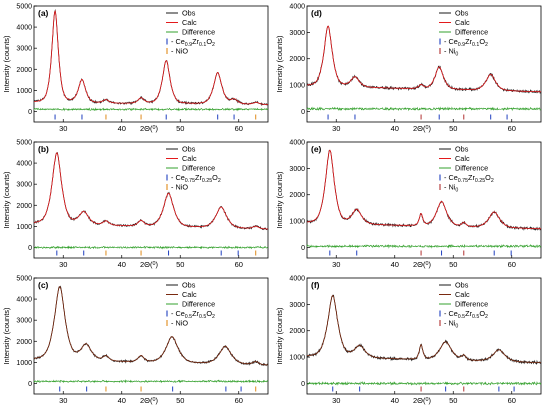 This screenshot has width=550, height=407. Describe the element at coordinates (30, 248) in the screenshot. I see `y-tick-label: 0` at that location.